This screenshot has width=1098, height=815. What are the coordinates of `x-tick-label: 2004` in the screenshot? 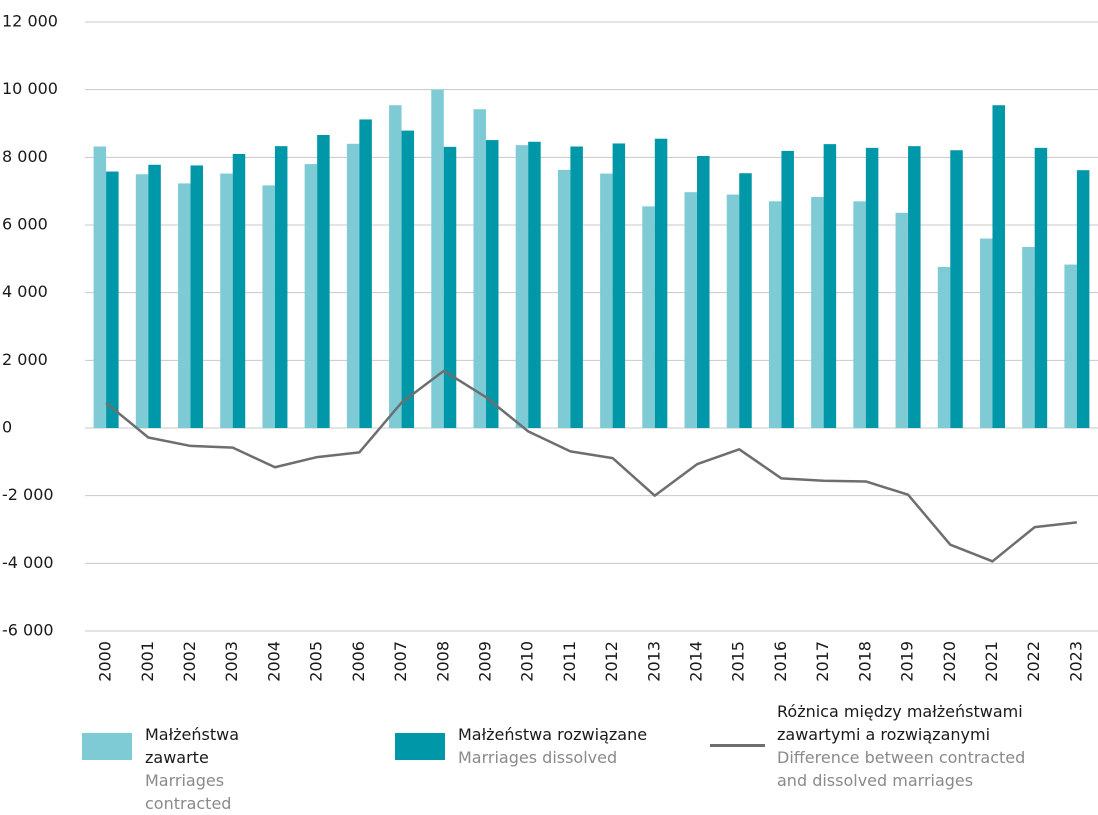 It's located at (273, 661).